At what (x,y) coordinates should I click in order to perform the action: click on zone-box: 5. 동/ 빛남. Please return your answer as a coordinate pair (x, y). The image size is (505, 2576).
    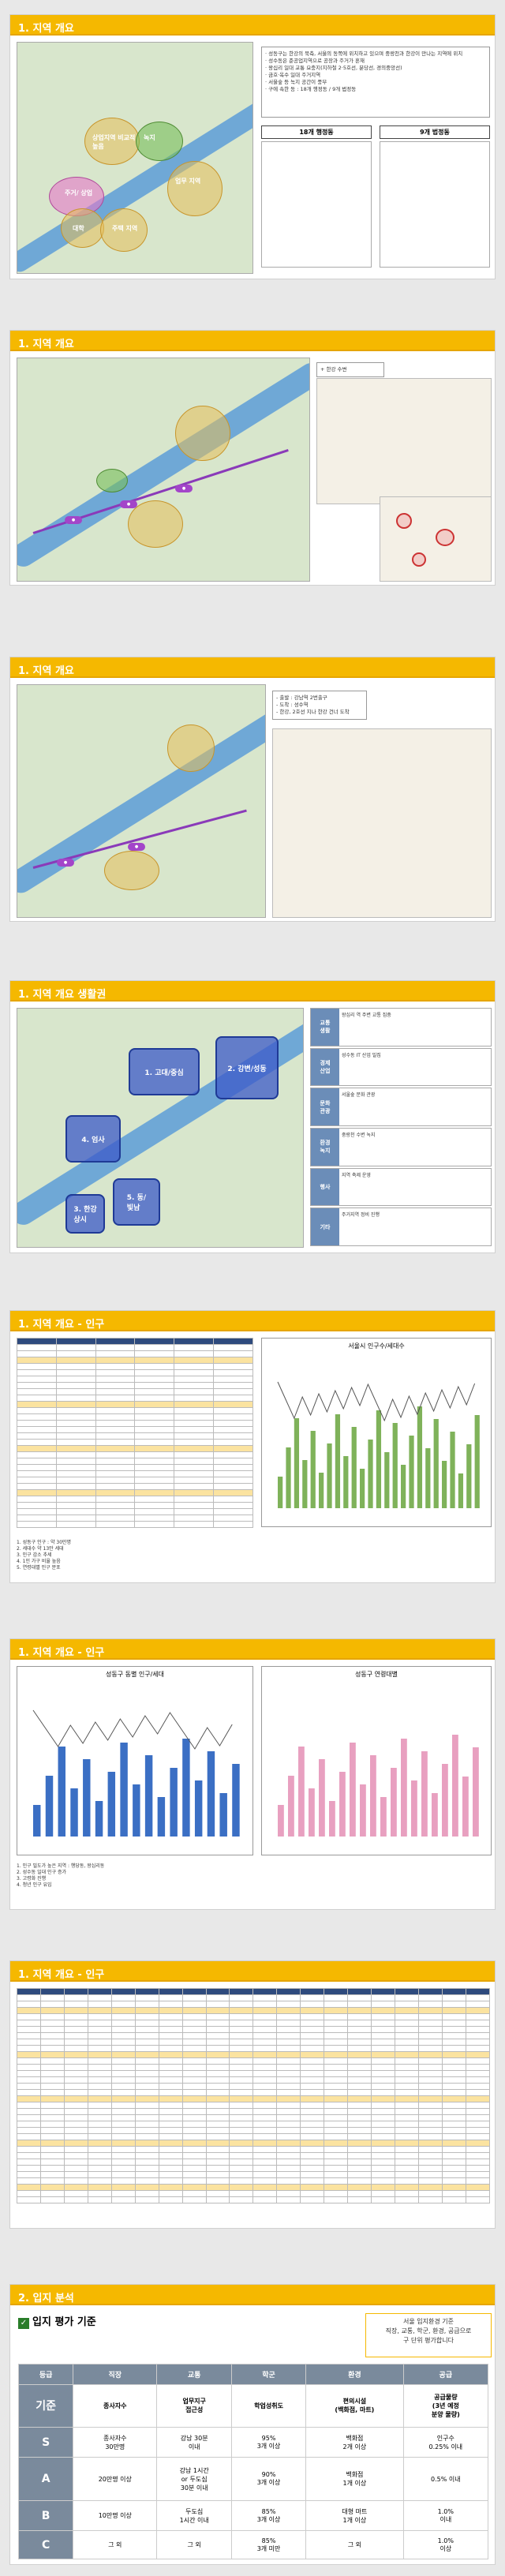
    Looking at the image, I should click on (136, 1202).